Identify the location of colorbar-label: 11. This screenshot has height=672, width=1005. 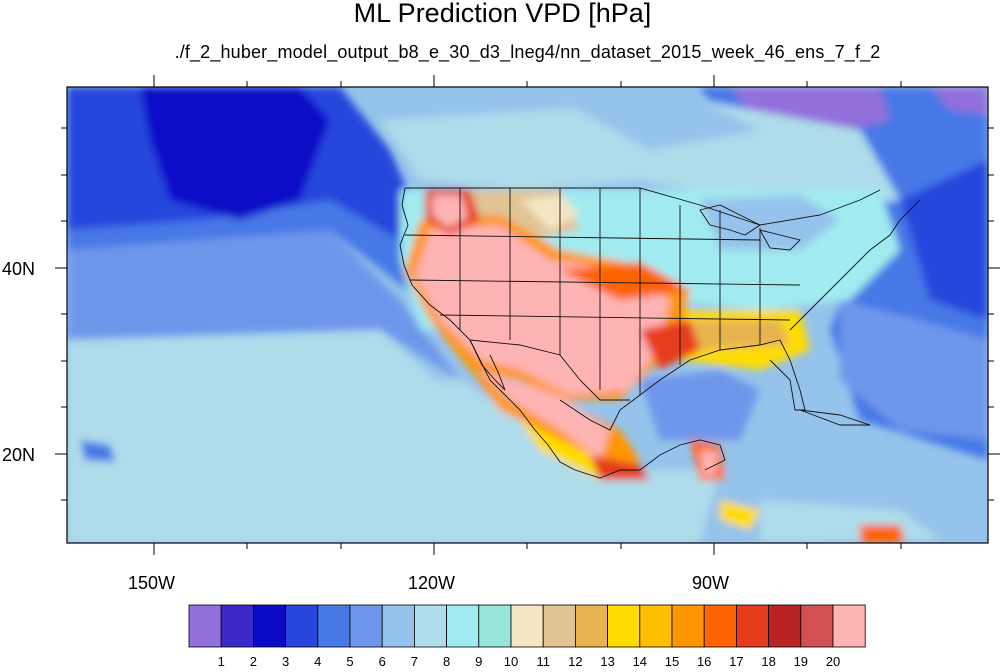
(543, 661).